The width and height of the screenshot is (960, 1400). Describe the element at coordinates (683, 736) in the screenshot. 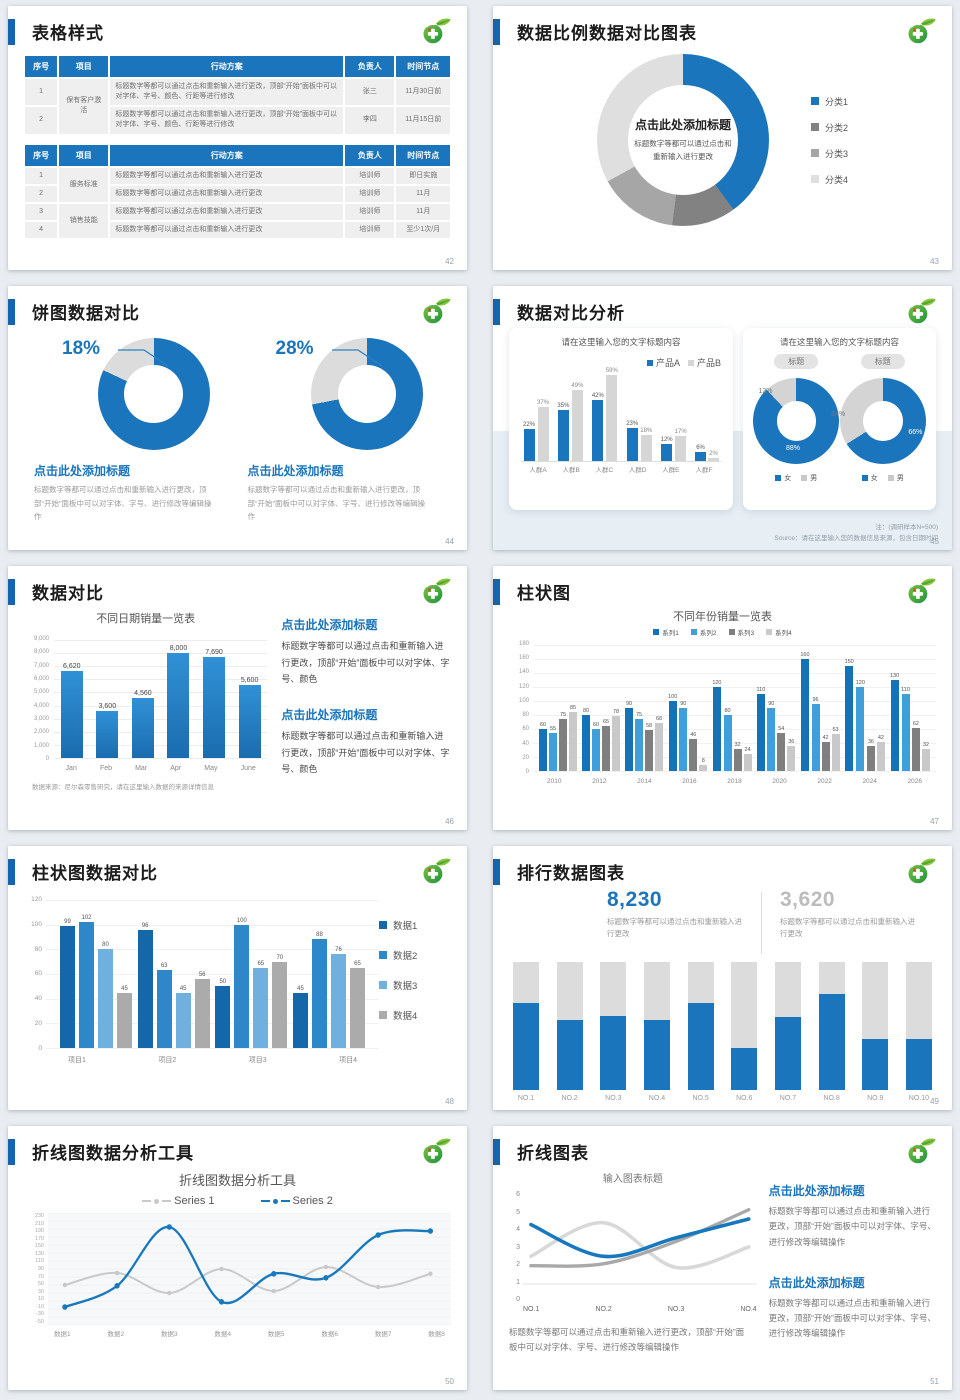

I see `bar-column: 90` at that location.